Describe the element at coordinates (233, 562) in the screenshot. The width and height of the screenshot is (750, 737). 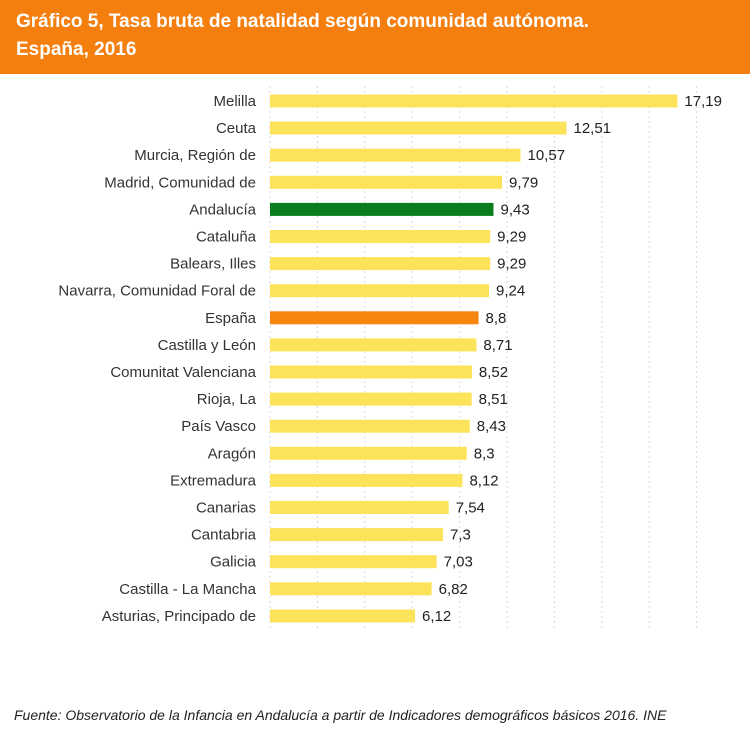
I see `category-label: Galicia` at that location.